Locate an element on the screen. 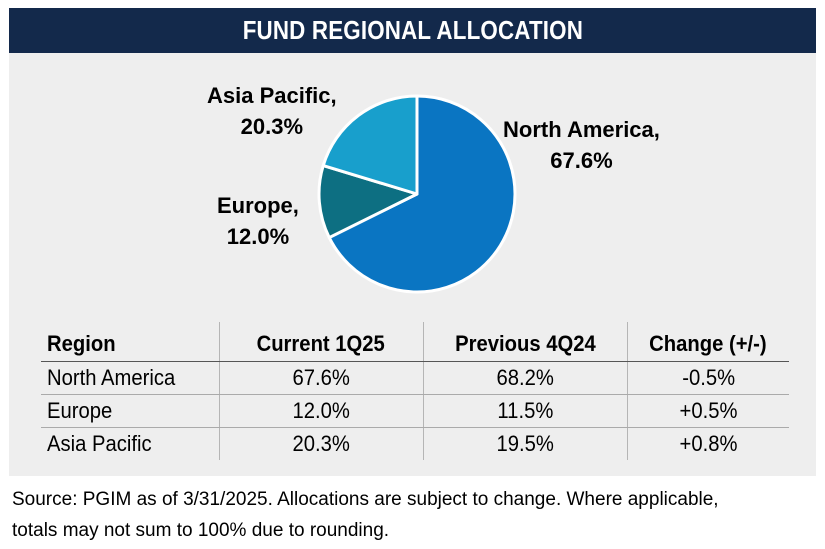  header-region: Region is located at coordinates (130, 342).